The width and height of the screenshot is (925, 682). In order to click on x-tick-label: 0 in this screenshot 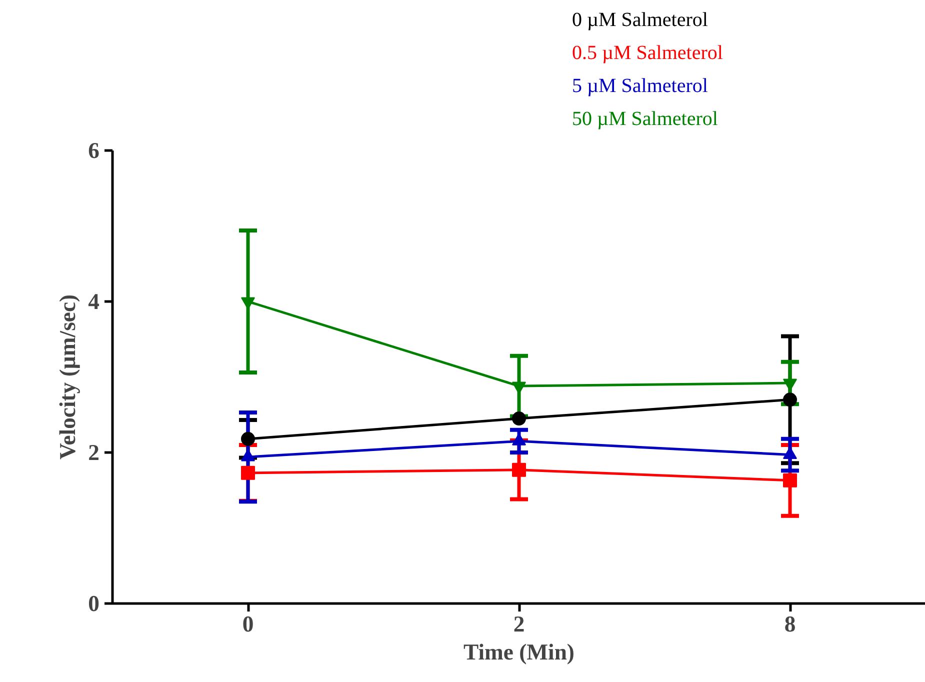, I will do `click(248, 624)`.